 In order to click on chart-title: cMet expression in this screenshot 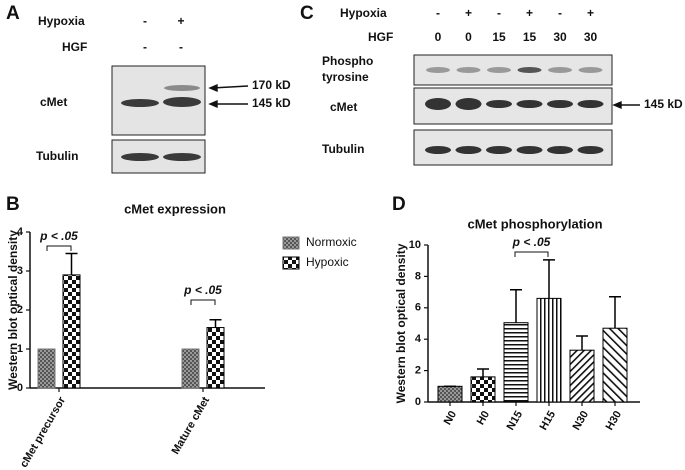, I will do `click(175, 208)`.